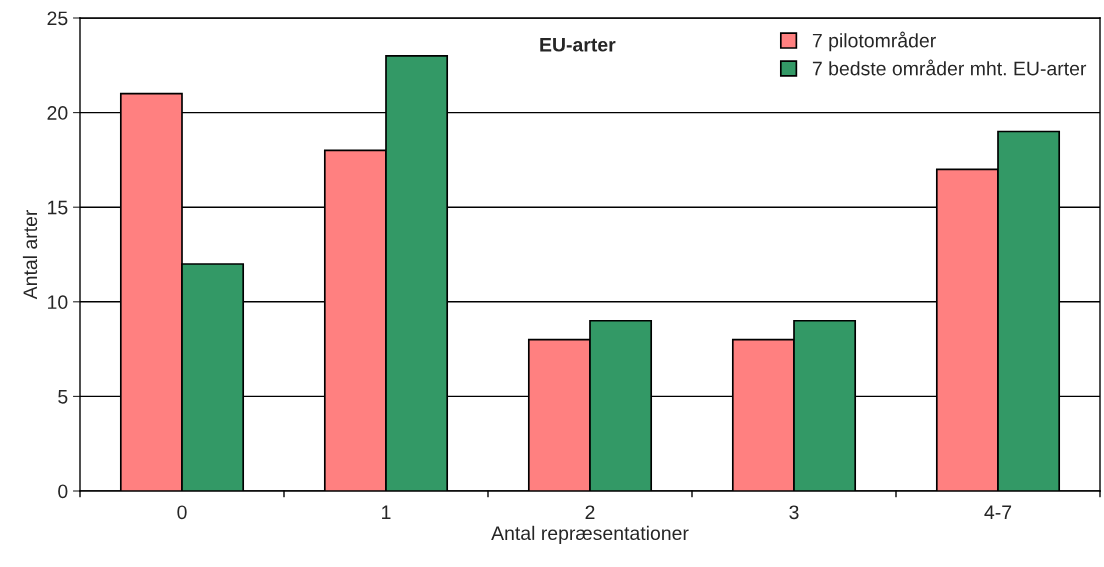 This screenshot has width=1104, height=567. Describe the element at coordinates (590, 534) in the screenshot. I see `x-axis-title: Antal repræsentationer` at that location.